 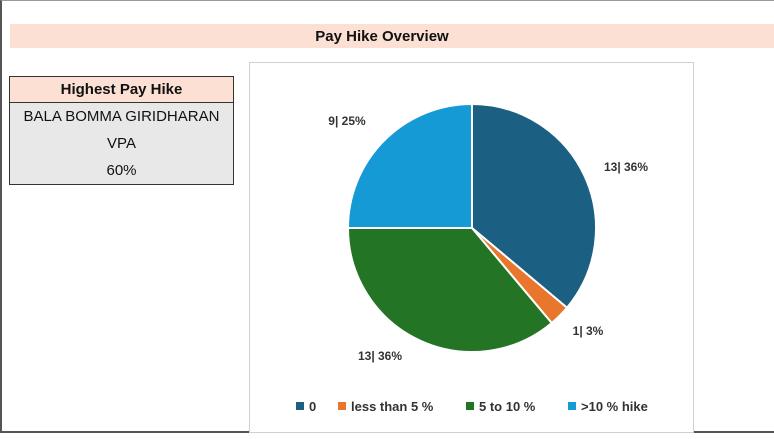 What do you see at coordinates (380, 356) in the screenshot?
I see `data-label-2: 13| 36%` at bounding box center [380, 356].